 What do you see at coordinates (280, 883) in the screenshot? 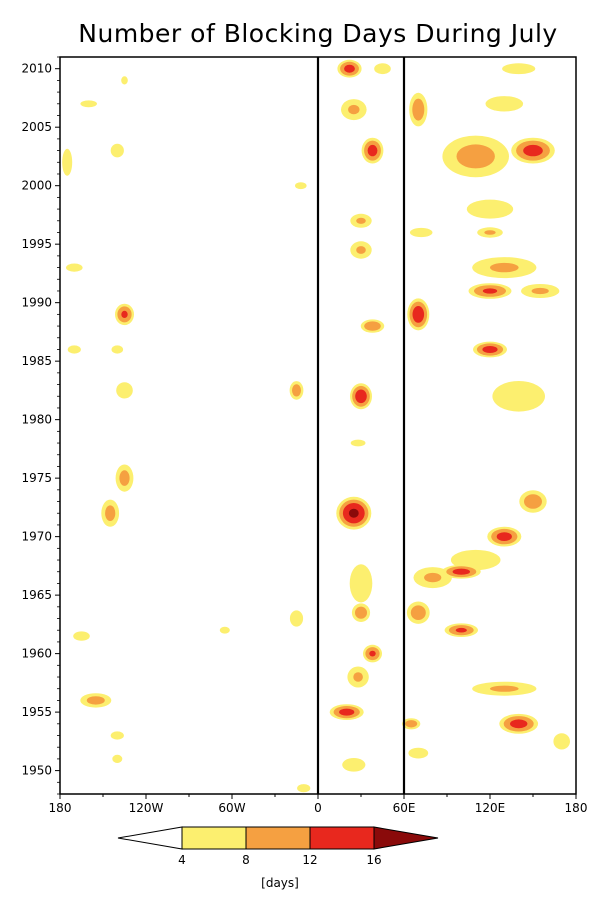
I see `colorbar-units-label: [days]` at bounding box center [280, 883].